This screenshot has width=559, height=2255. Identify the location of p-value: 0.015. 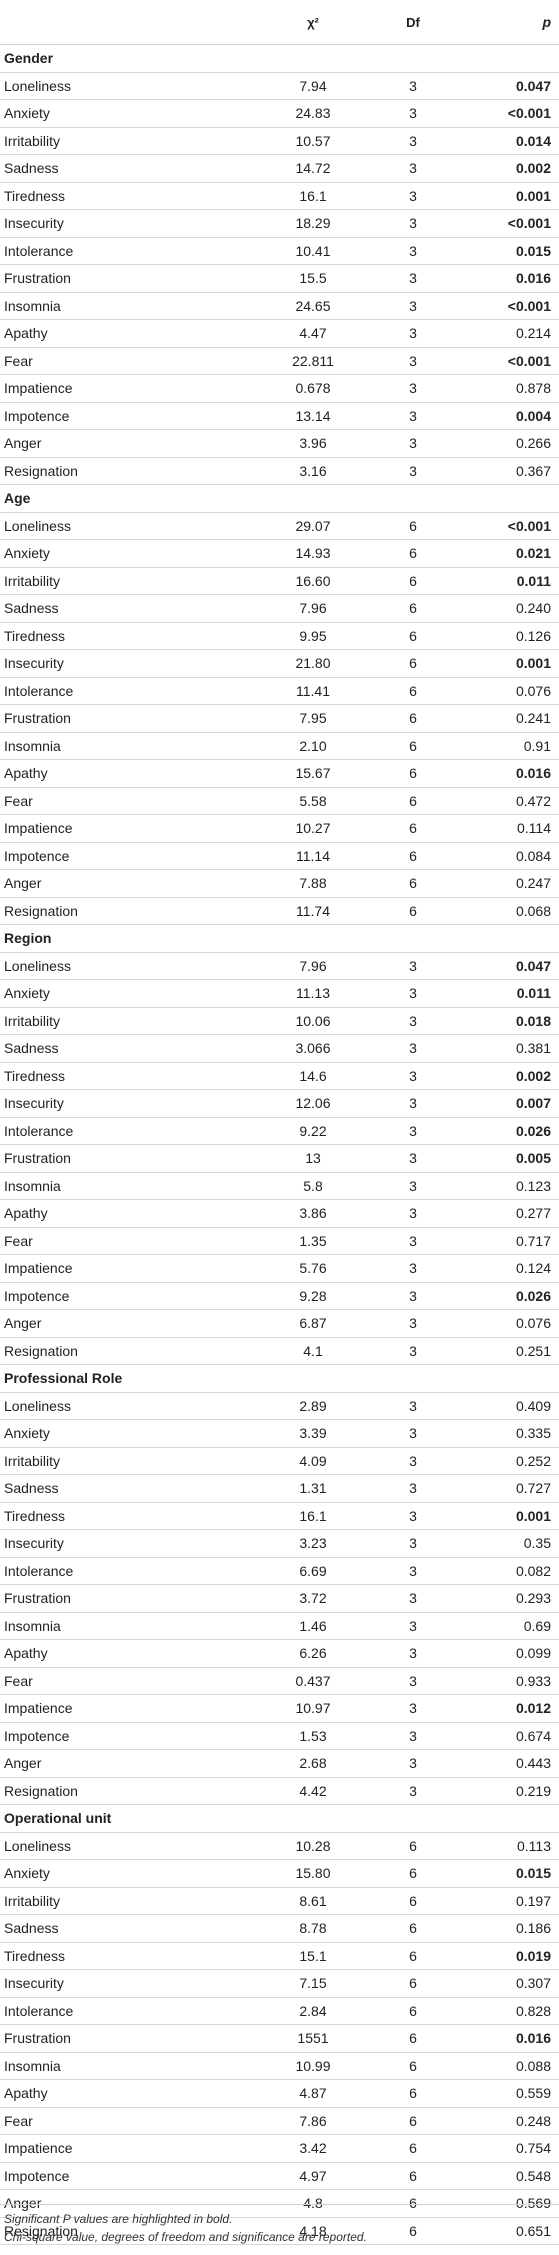
(506, 1873).